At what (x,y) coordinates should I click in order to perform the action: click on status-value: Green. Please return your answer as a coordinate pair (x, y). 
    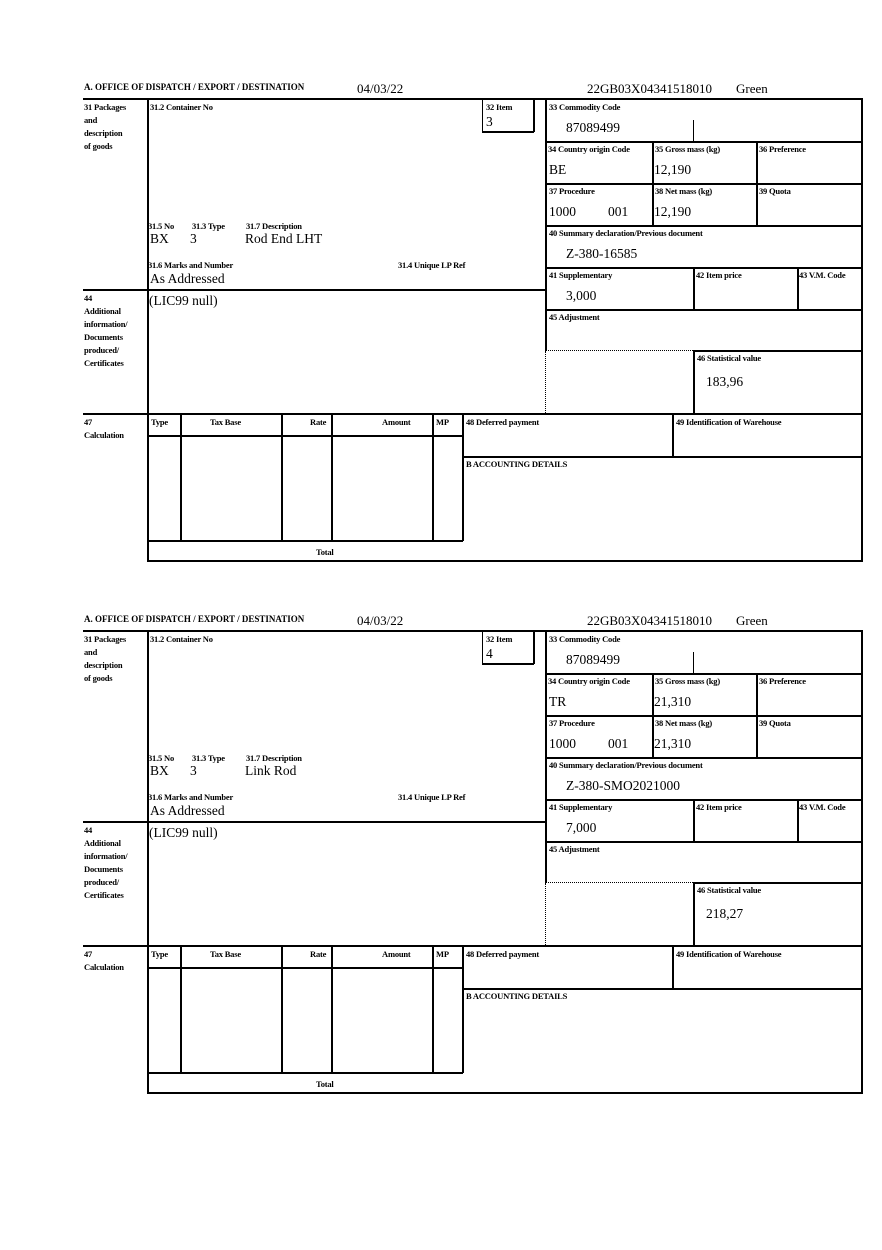
    Looking at the image, I should click on (752, 620).